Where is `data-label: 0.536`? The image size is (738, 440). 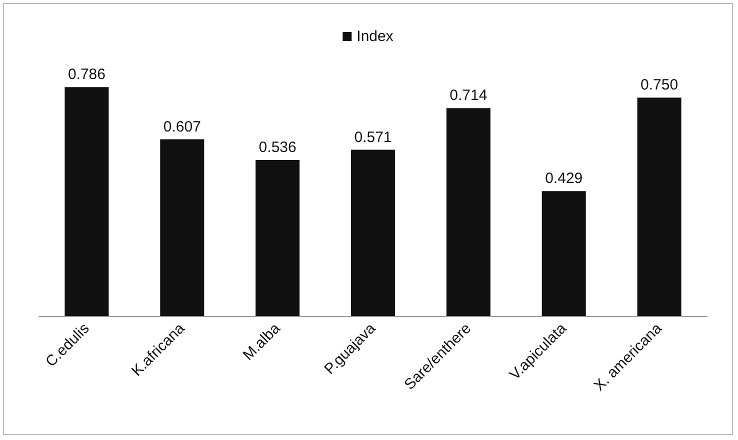 data-label: 0.536 is located at coordinates (277, 147).